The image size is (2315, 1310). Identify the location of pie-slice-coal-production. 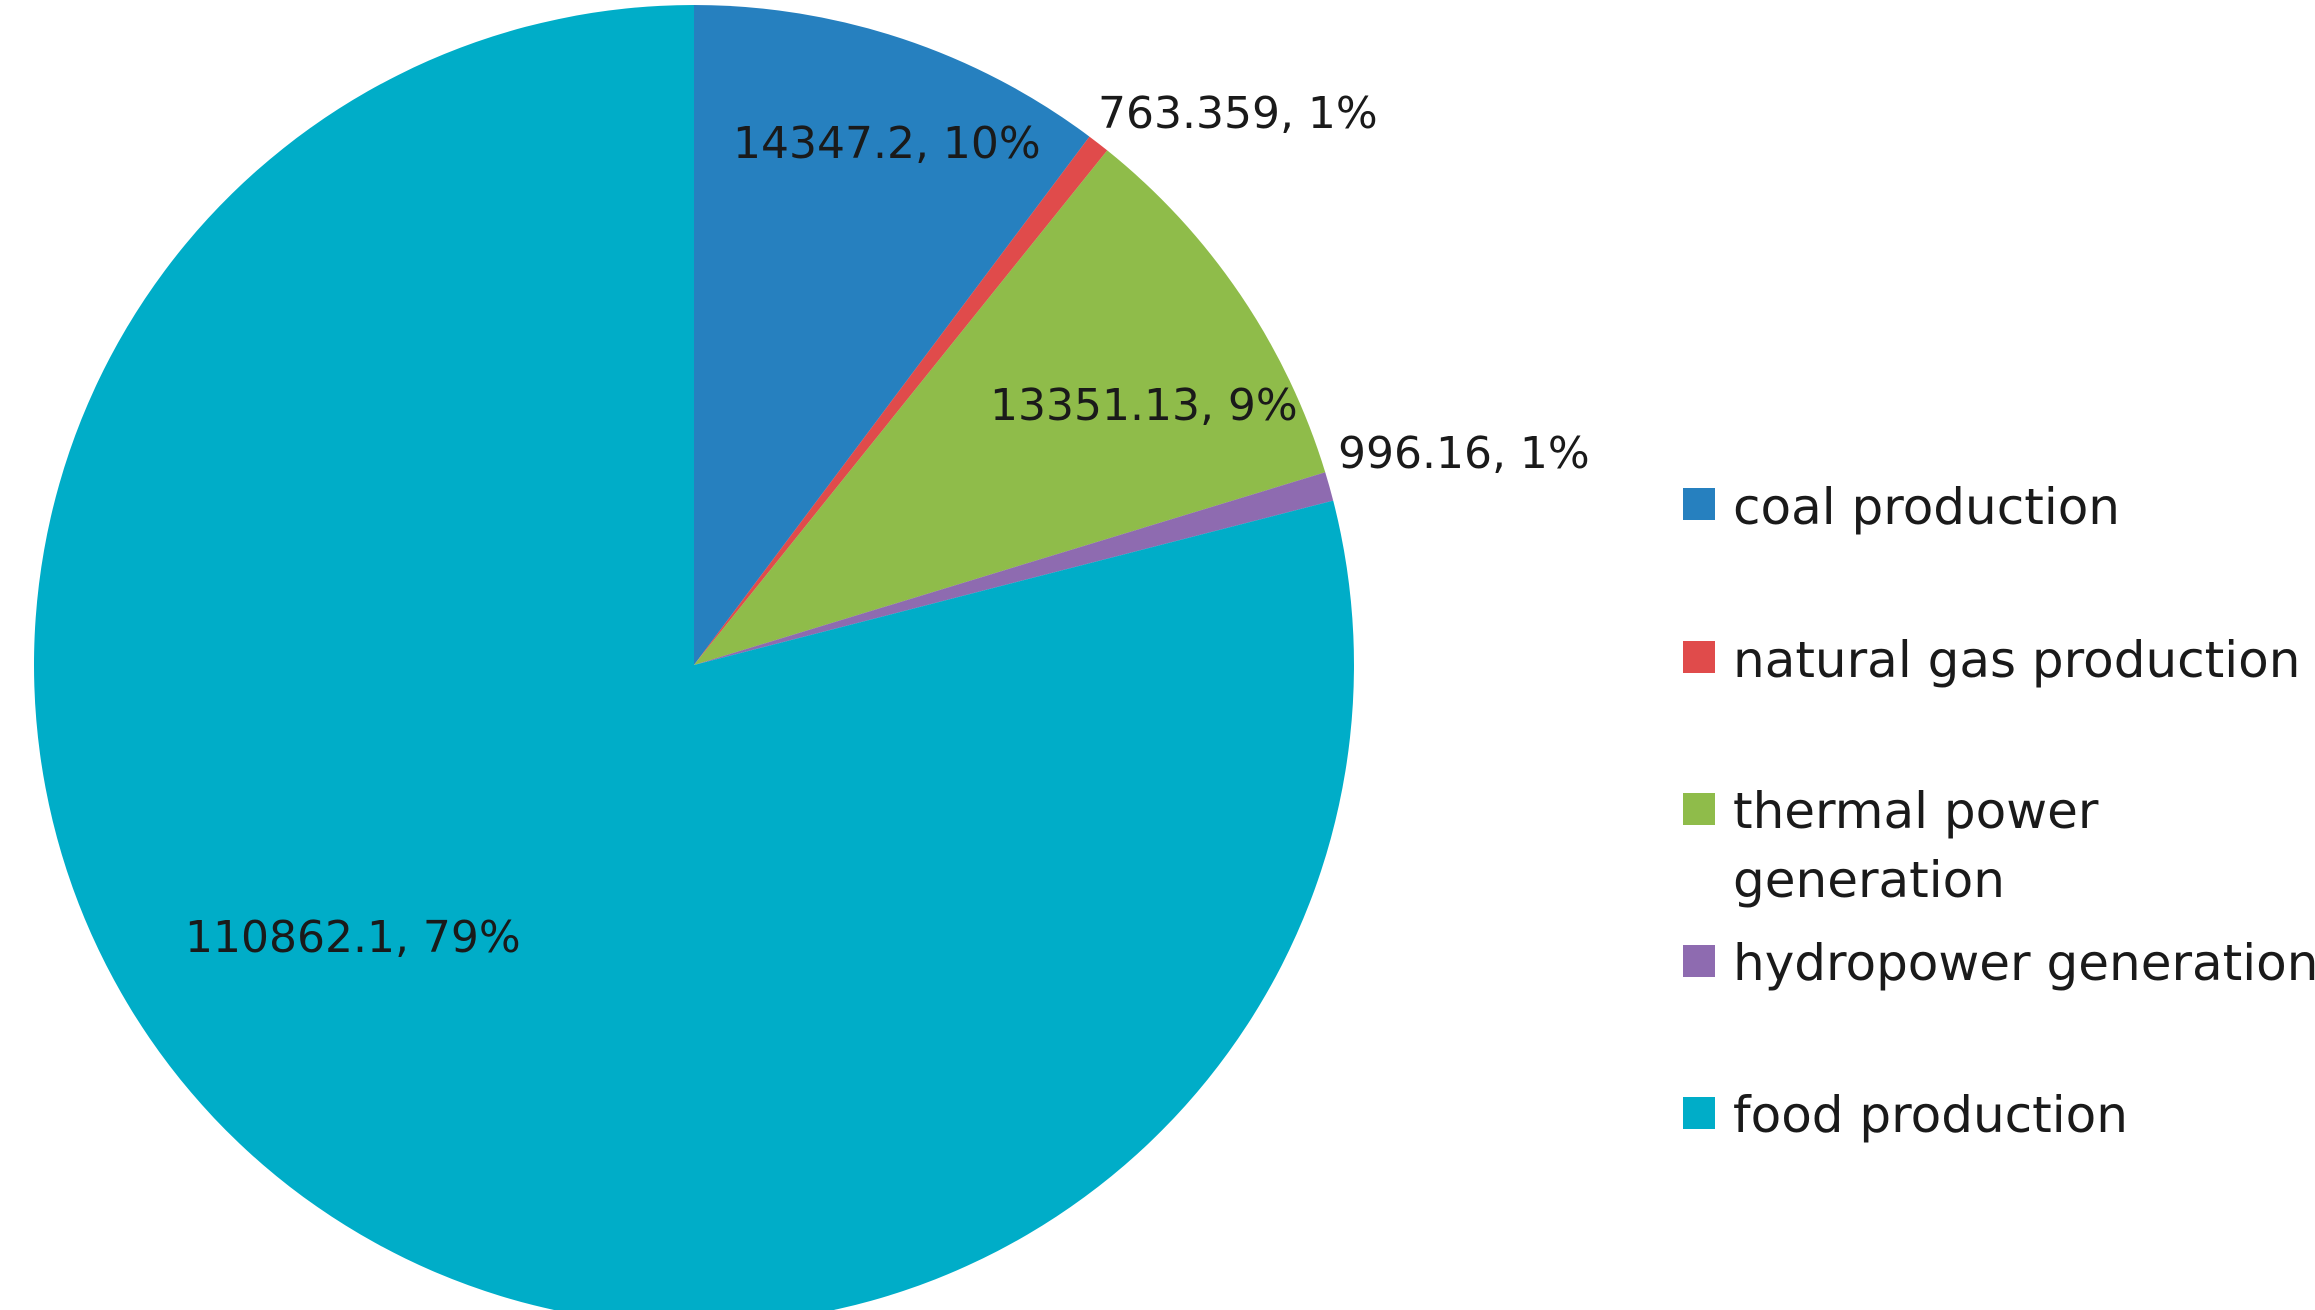
(892, 335).